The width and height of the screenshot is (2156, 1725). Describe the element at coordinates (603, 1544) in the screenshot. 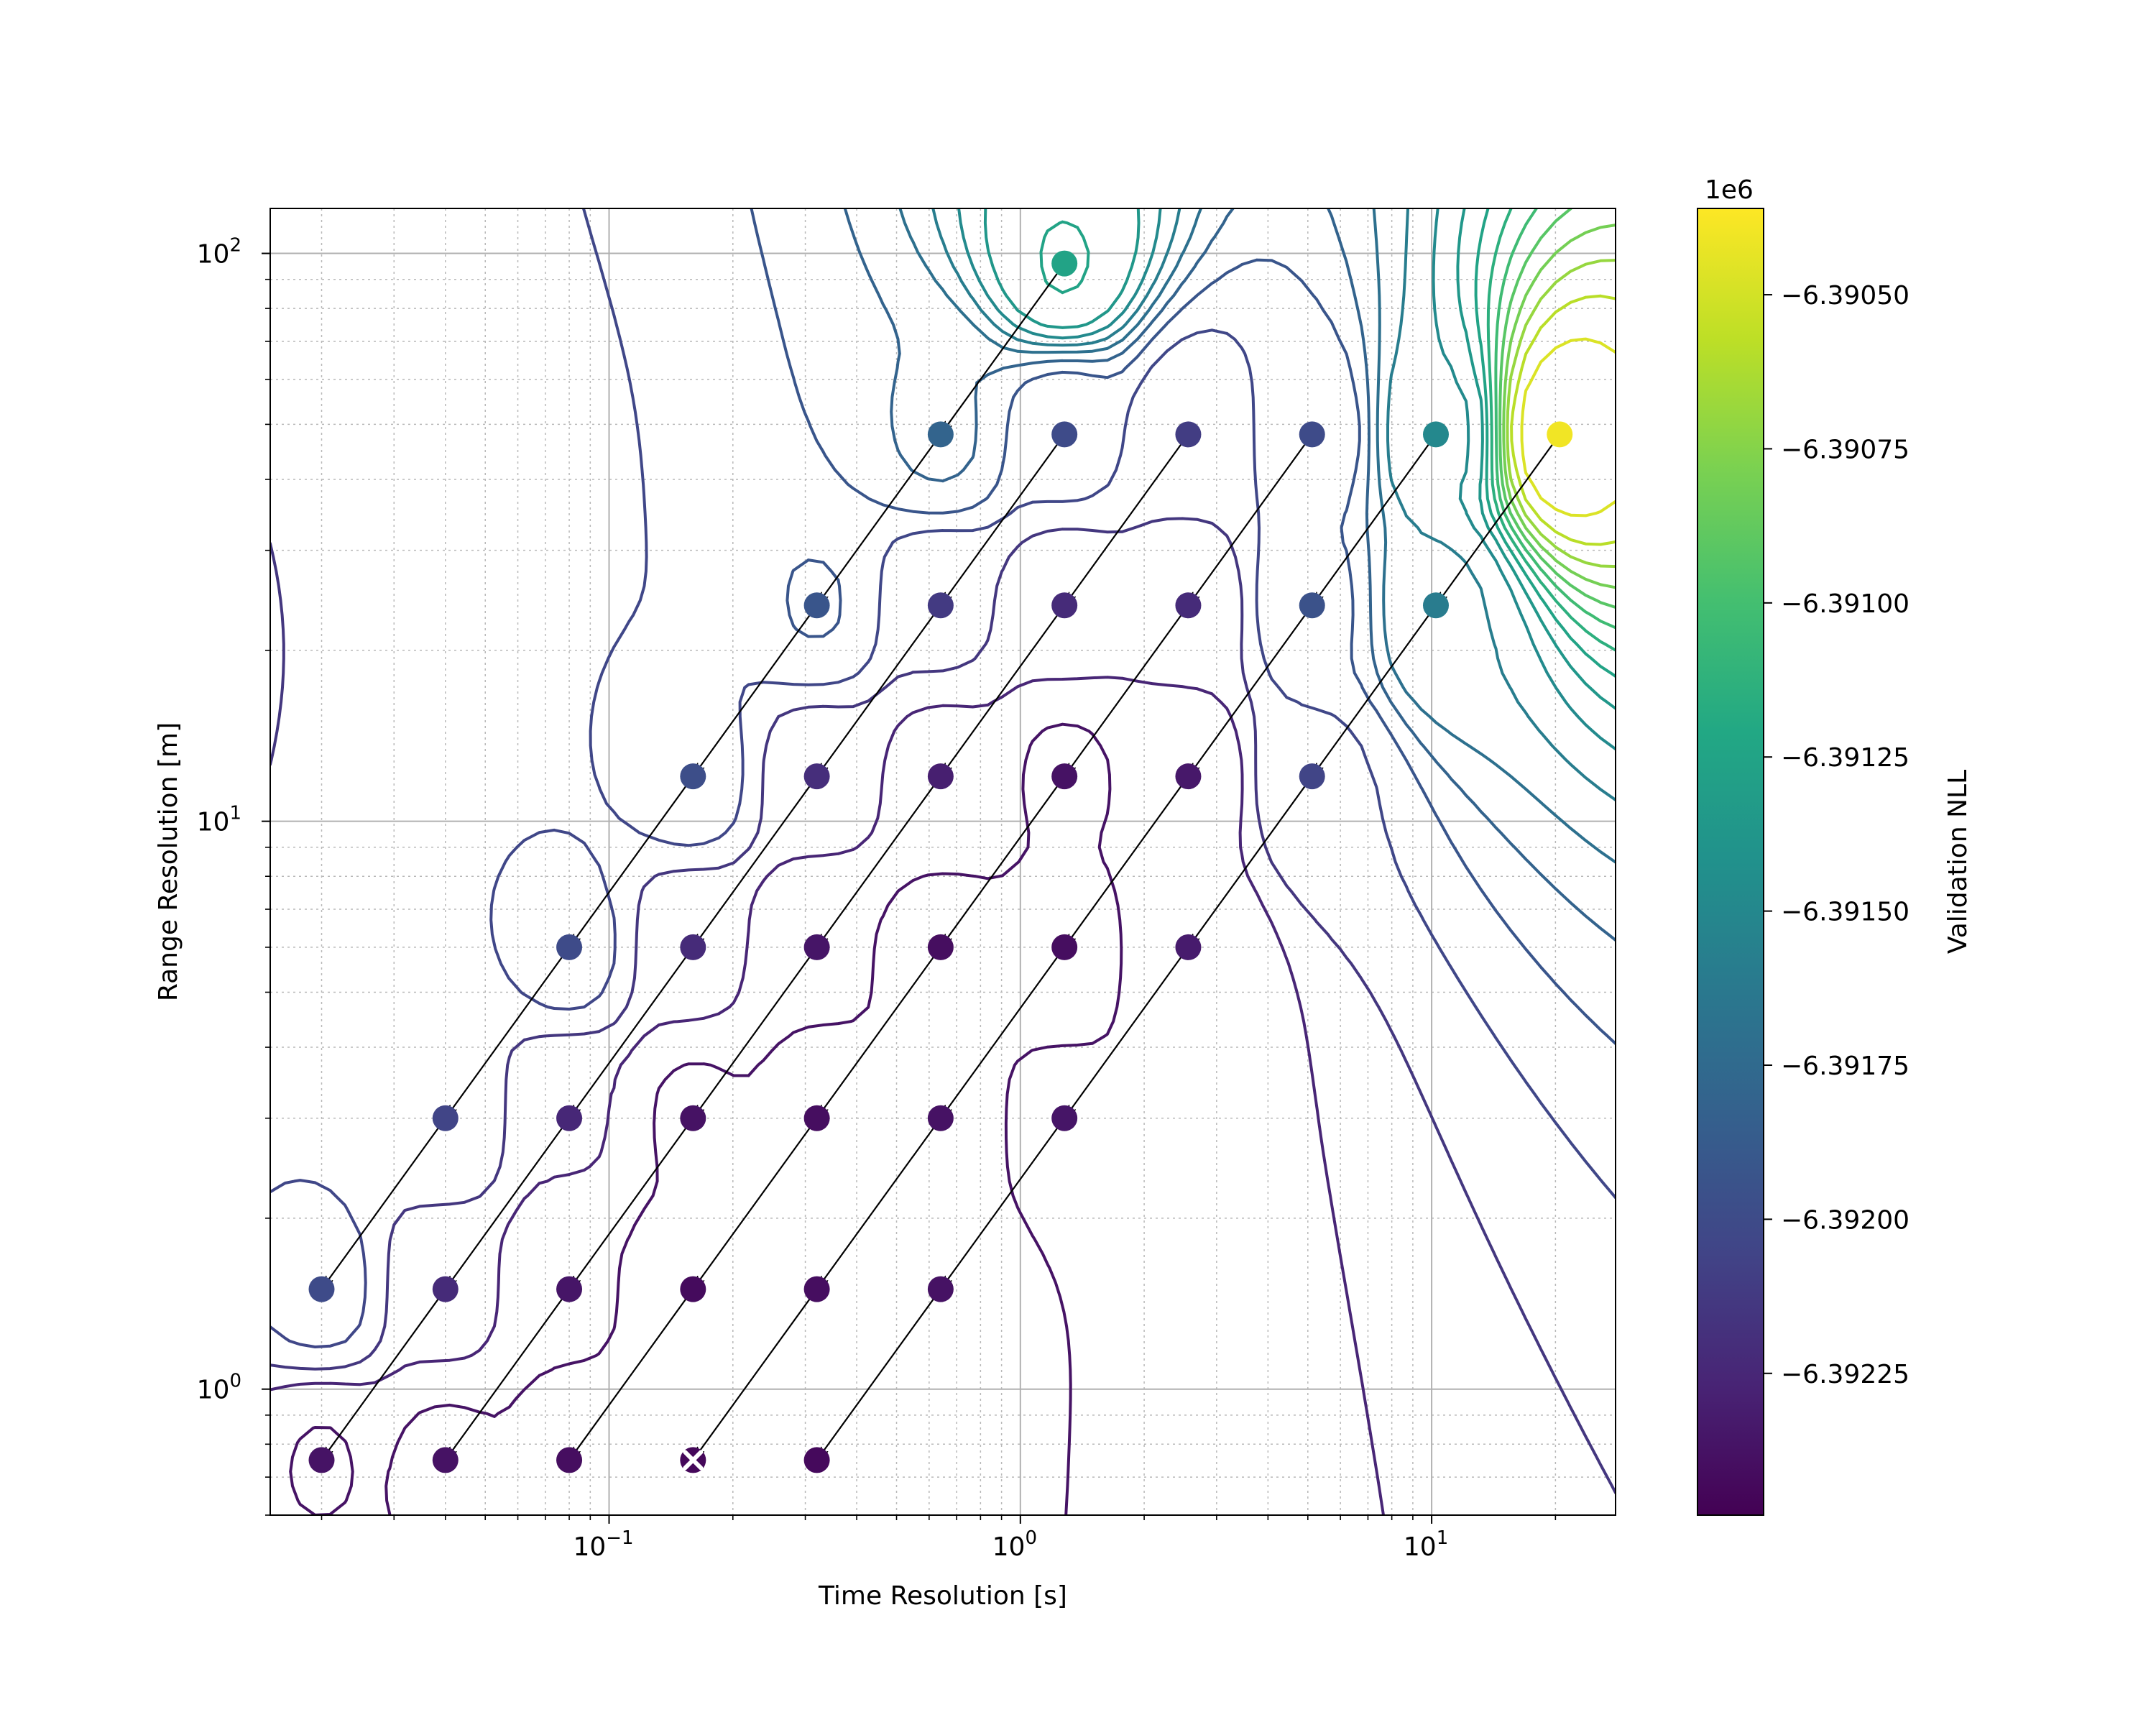

I see `x-tick-label: 10⁻¹` at that location.